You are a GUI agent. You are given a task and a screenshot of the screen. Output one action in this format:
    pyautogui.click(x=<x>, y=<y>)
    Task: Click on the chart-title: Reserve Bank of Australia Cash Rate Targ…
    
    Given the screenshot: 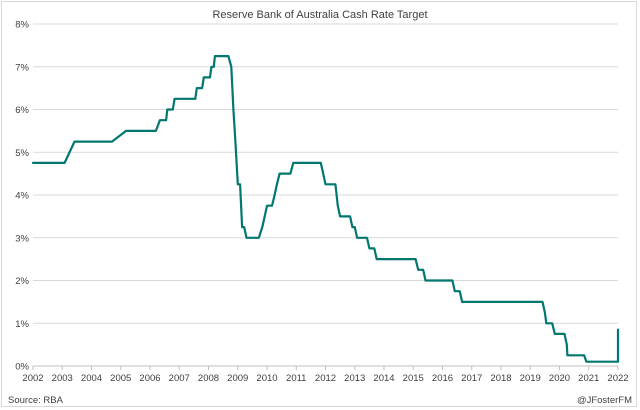 What is the action you would take?
    pyautogui.click(x=319, y=15)
    